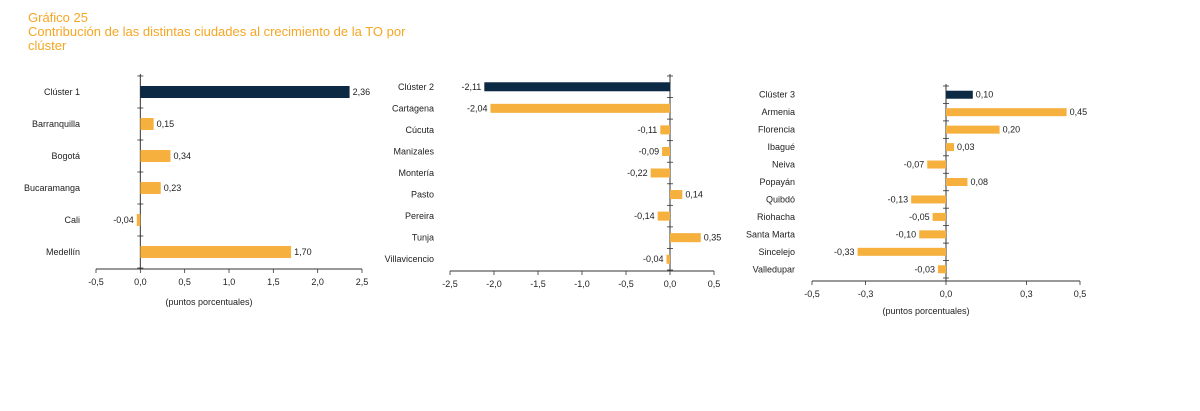 The width and height of the screenshot is (1200, 411). What do you see at coordinates (471, 87) in the screenshot?
I see `value-label: -2,11` at bounding box center [471, 87].